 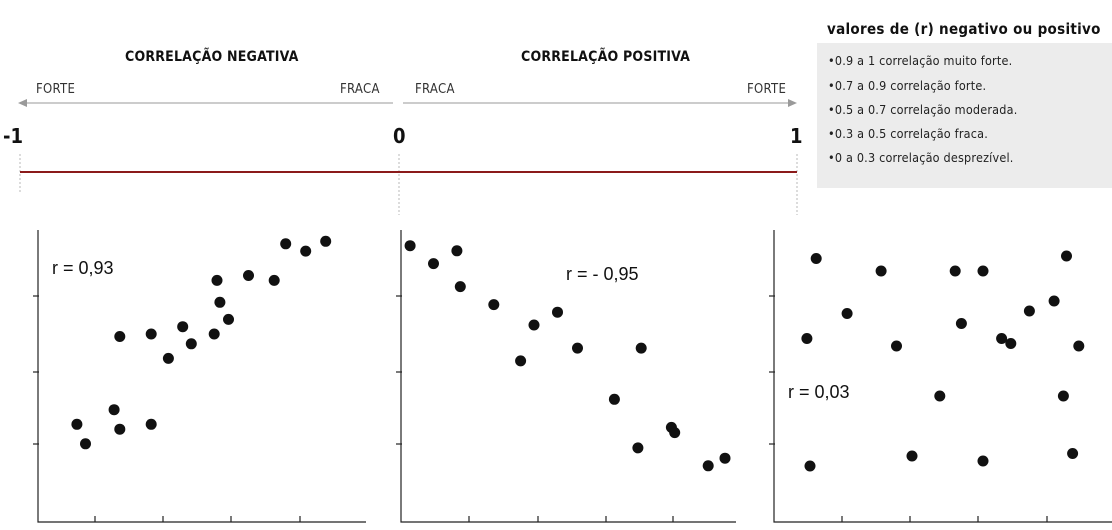 I want to click on zero-label: 0, so click(x=399, y=136).